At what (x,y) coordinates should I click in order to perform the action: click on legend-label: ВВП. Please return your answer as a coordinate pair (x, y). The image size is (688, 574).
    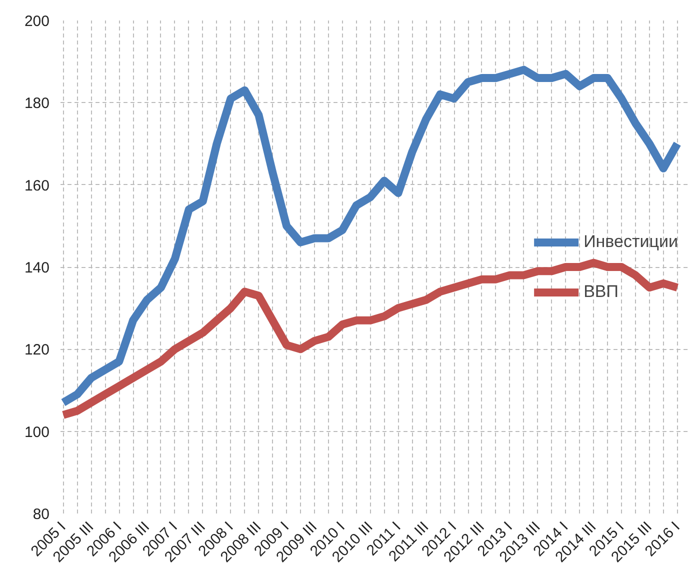
    Looking at the image, I should click on (601, 292).